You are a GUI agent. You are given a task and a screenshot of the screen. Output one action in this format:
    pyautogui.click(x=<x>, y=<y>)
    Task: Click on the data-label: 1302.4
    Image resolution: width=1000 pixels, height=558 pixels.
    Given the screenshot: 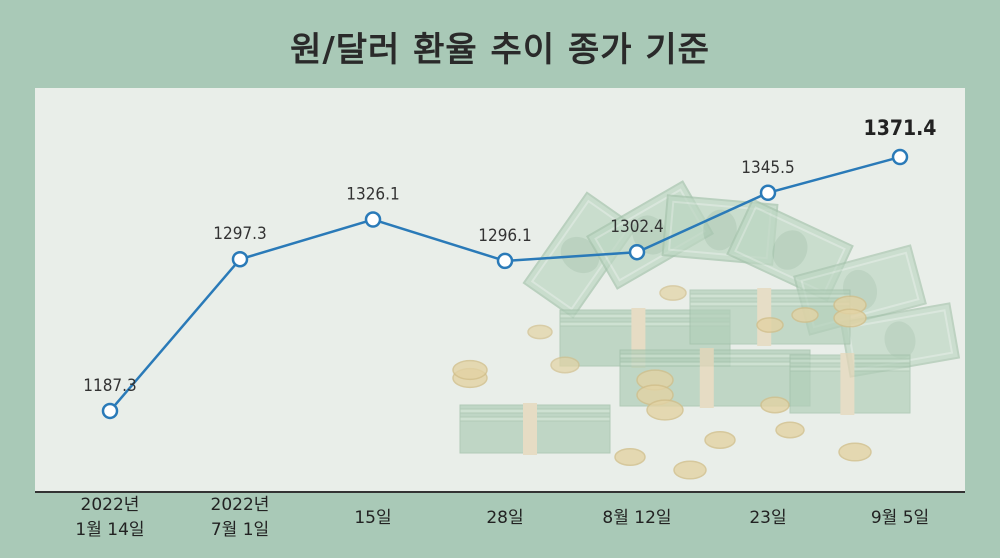 What is the action you would take?
    pyautogui.click(x=637, y=227)
    